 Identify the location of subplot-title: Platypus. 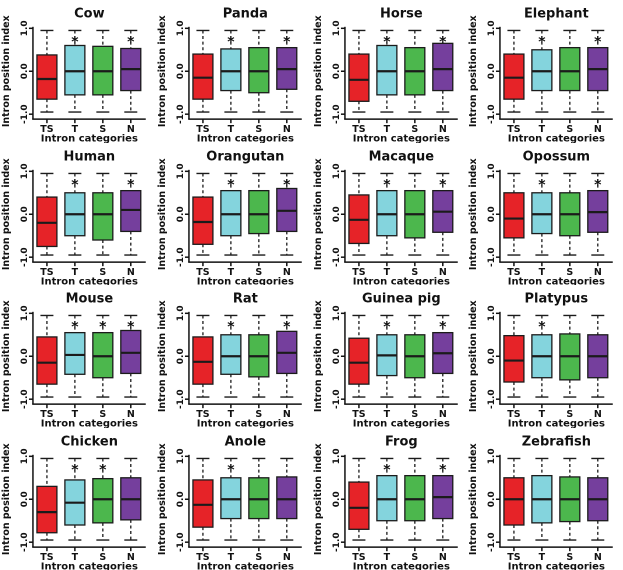
(557, 298).